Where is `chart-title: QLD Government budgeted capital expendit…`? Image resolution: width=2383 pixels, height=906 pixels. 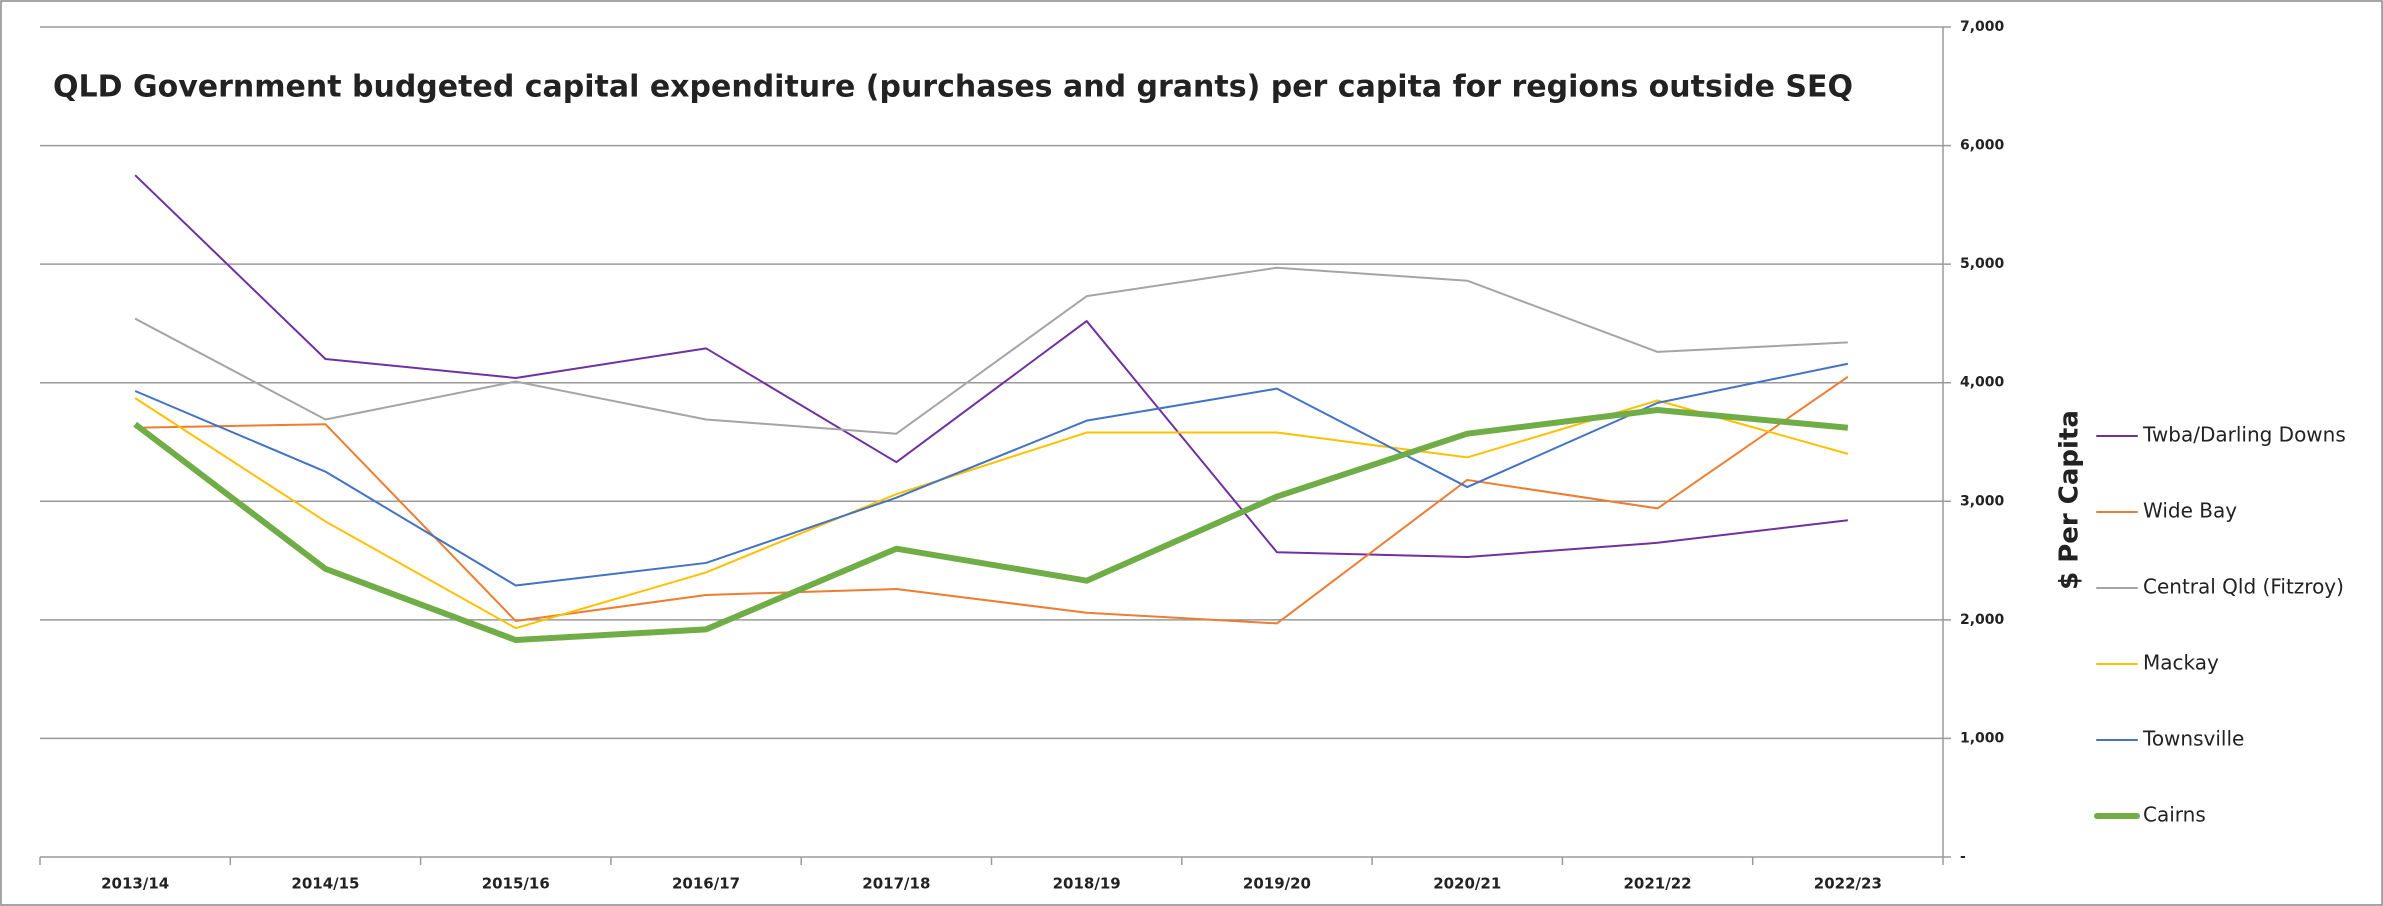 chart-title: QLD Government budgeted capital expendit… is located at coordinates (953, 87).